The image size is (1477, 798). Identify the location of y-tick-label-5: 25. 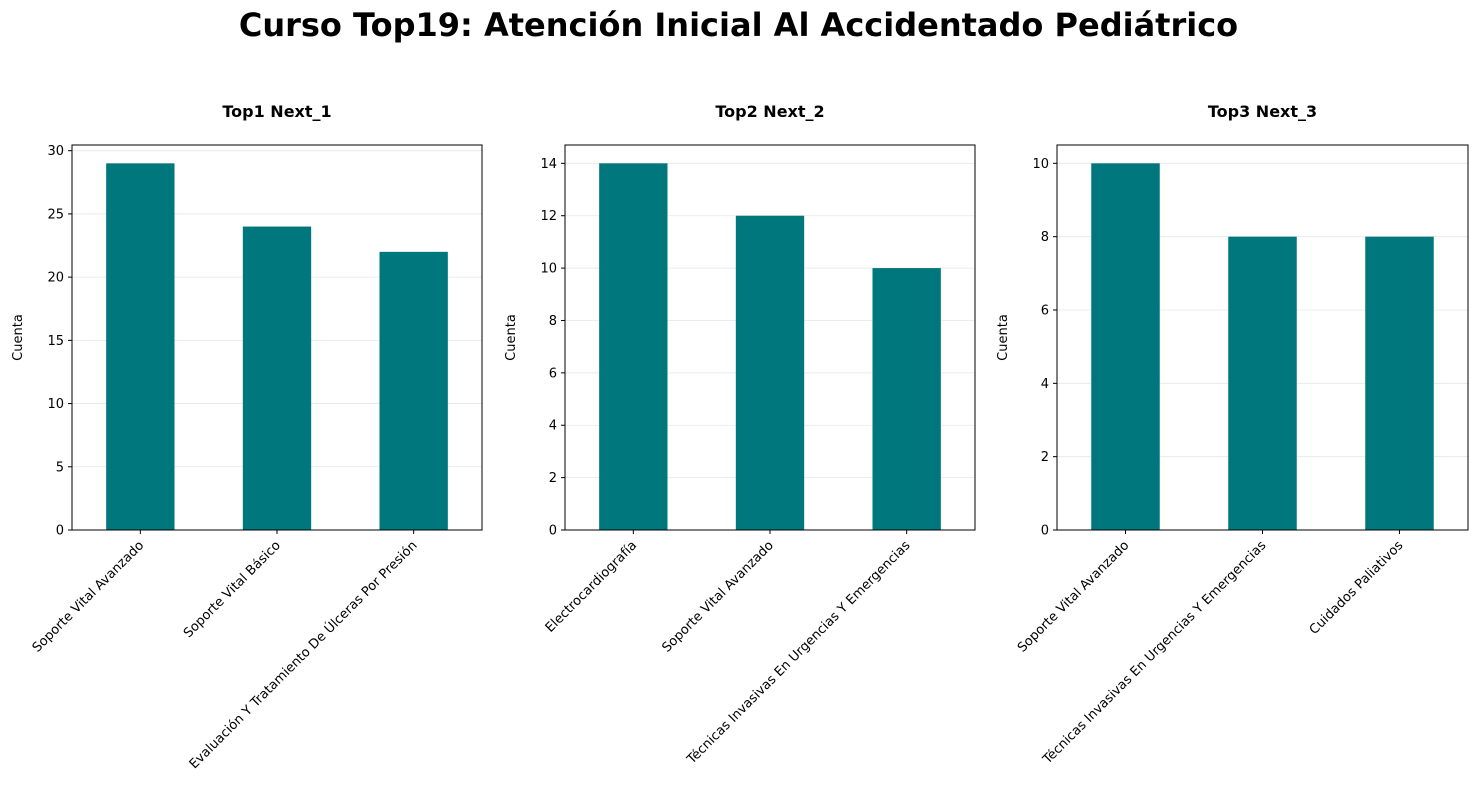
(55, 214).